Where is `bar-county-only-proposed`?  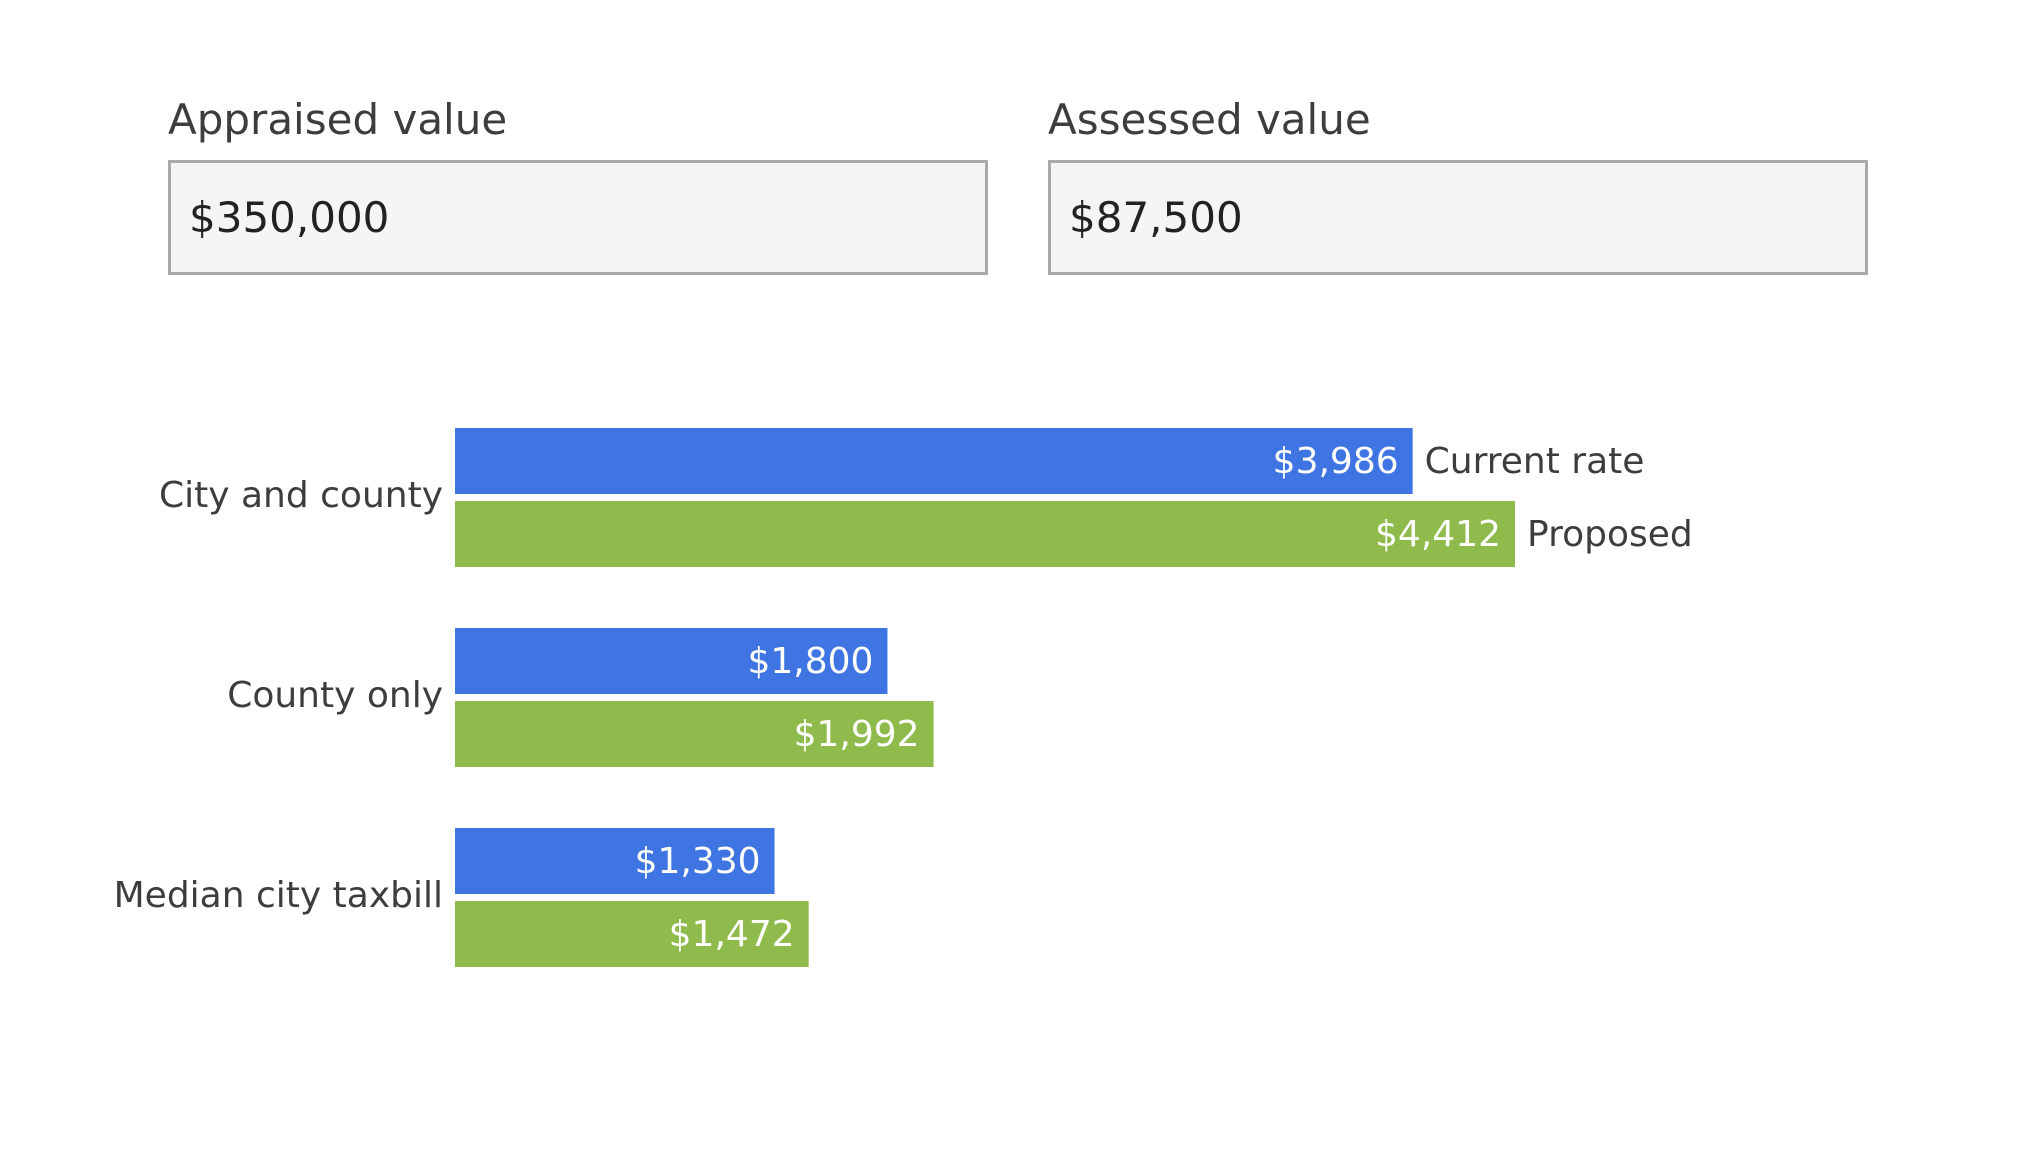 bar-county-only-proposed is located at coordinates (694, 734).